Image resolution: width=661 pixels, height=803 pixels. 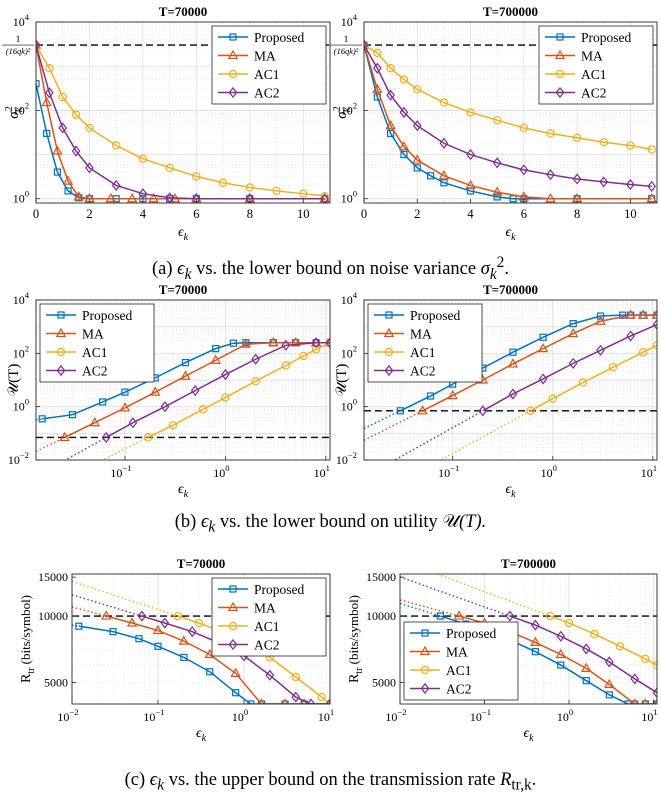 I want to click on series-extrapolation-ma, so click(x=50, y=444).